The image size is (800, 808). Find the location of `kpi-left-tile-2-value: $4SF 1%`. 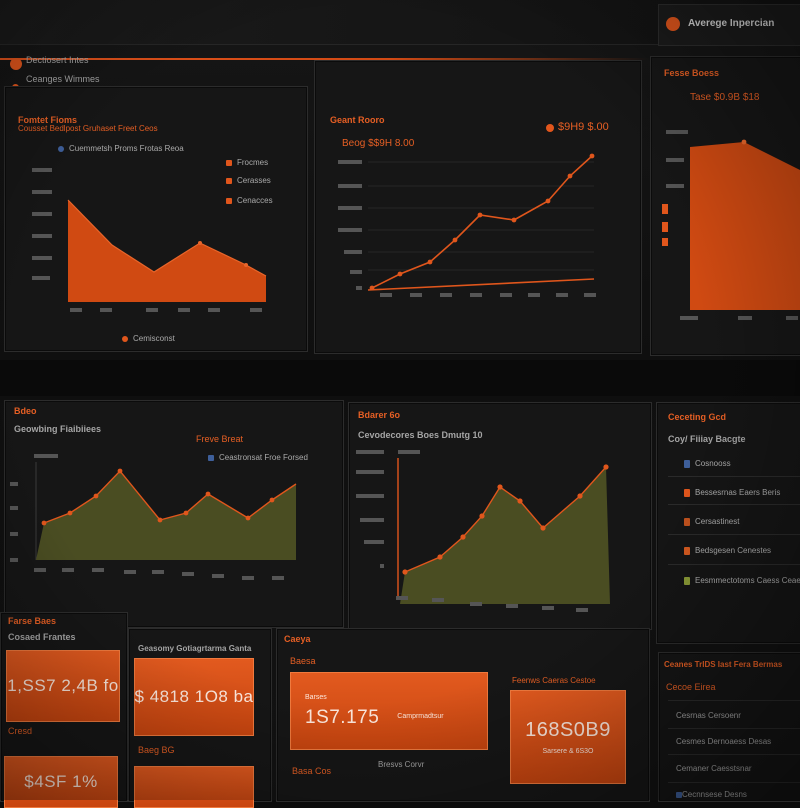

kpi-left-tile-2-value: $4SF 1% is located at coordinates (61, 781).